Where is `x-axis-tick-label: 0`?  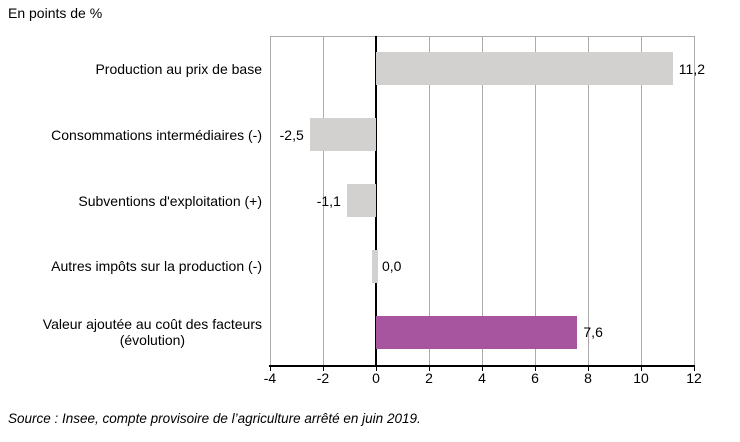 x-axis-tick-label: 0 is located at coordinates (376, 378).